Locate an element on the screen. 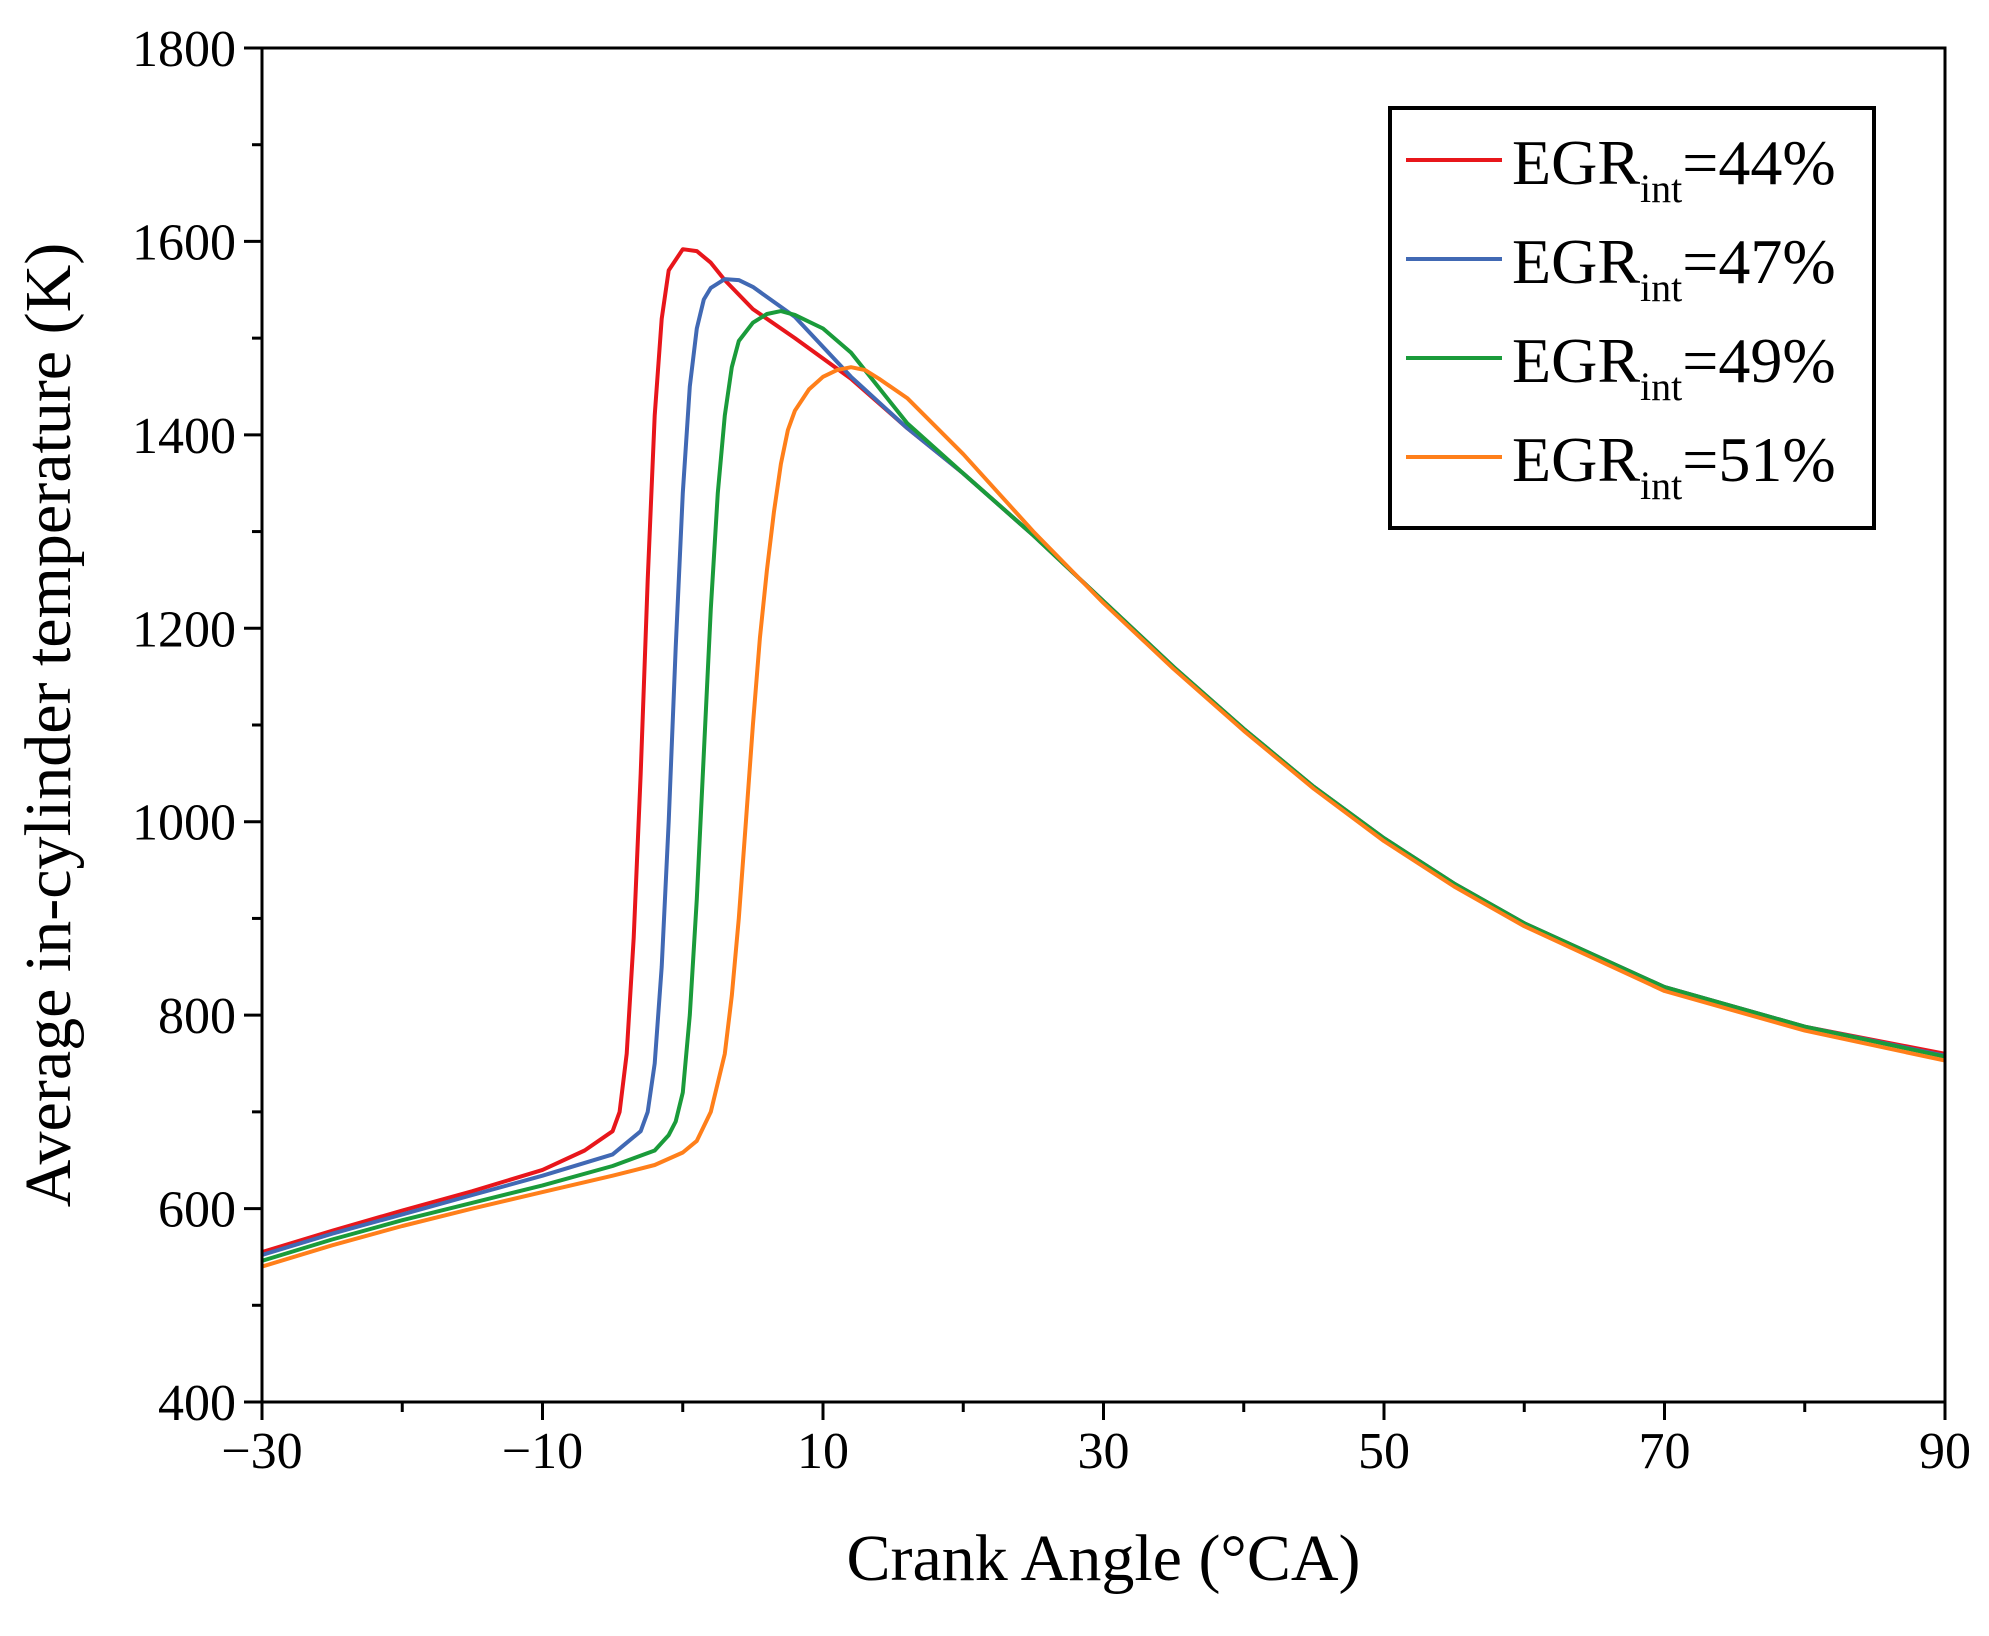 The height and width of the screenshot is (1636, 1989). y-tick-label: 800 is located at coordinates (197, 1016).